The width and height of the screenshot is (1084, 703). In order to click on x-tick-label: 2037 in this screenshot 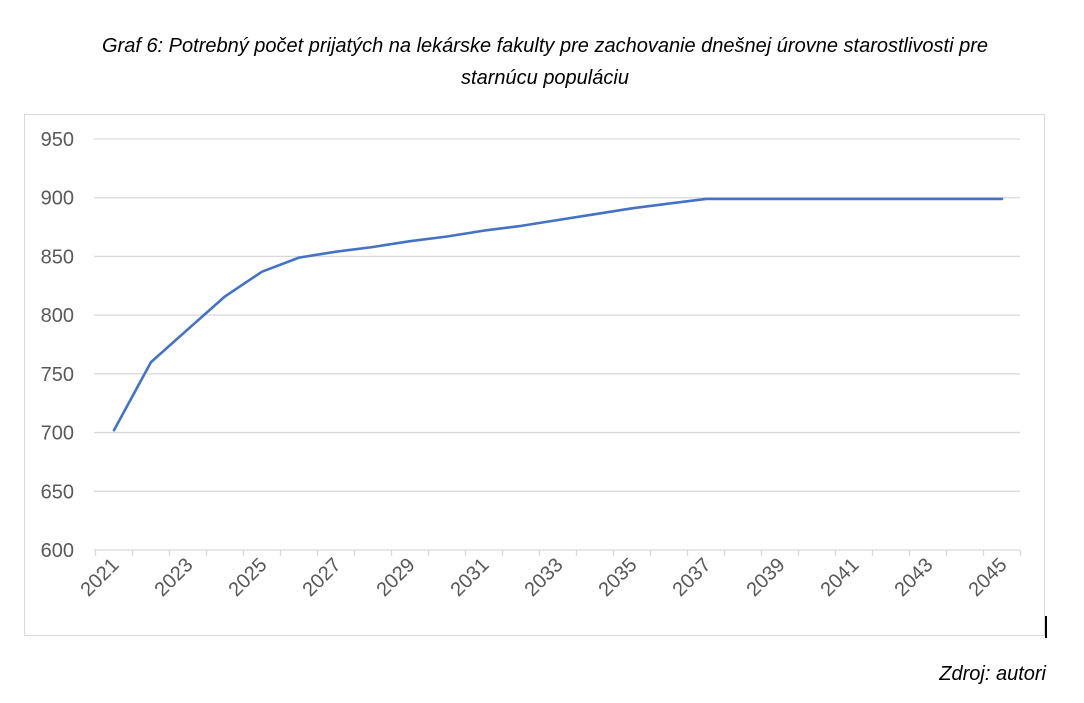, I will do `click(692, 577)`.